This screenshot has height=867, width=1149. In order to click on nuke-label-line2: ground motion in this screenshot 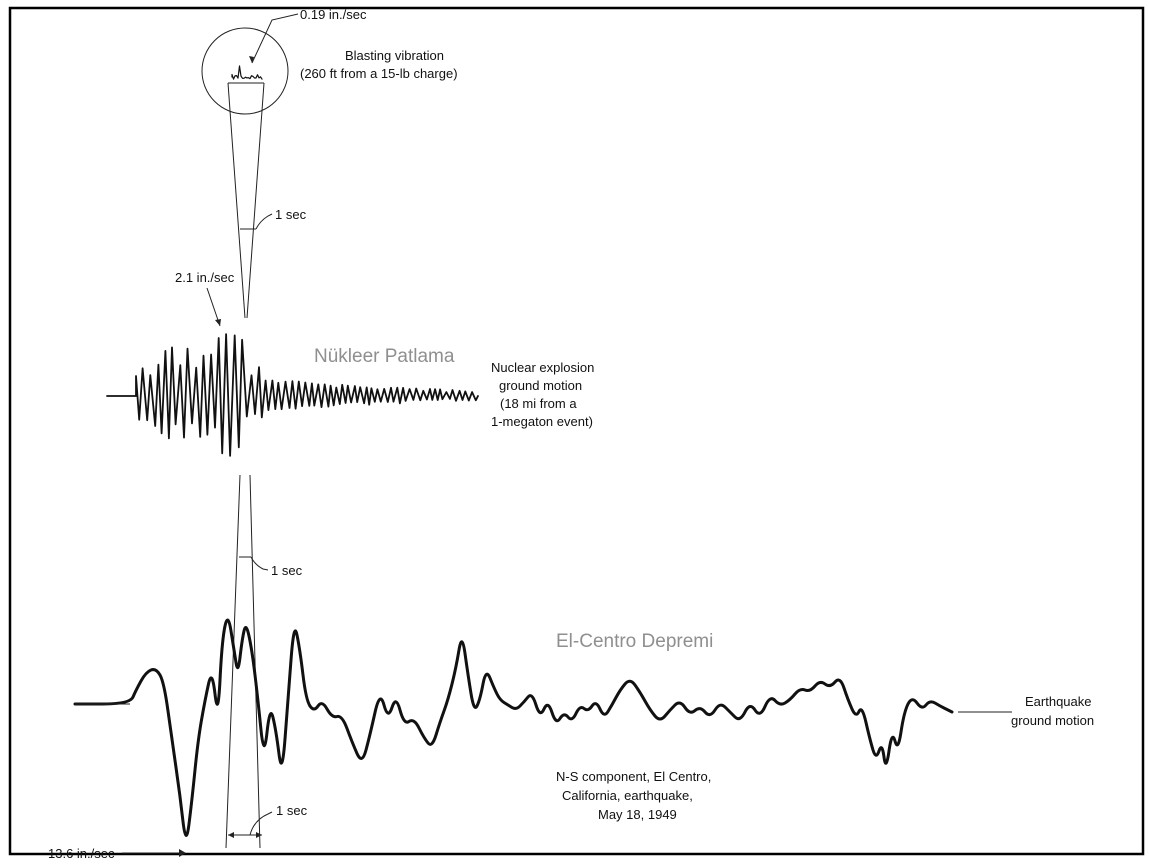, I will do `click(540, 385)`.